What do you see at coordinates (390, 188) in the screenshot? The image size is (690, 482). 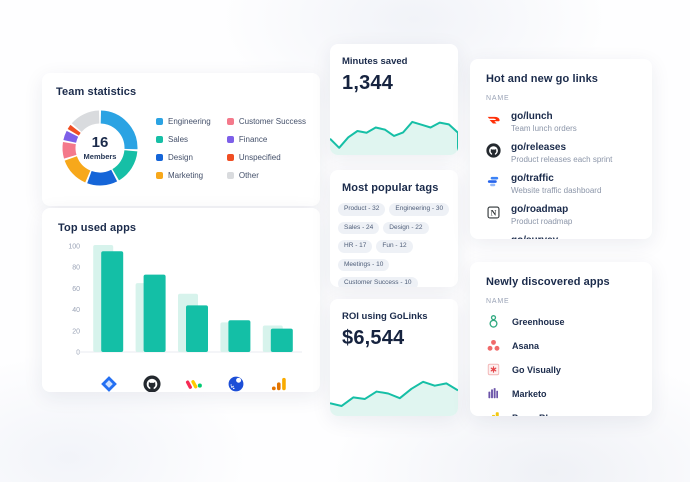 I see `most-popular-tags-title: Most popular tags` at bounding box center [390, 188].